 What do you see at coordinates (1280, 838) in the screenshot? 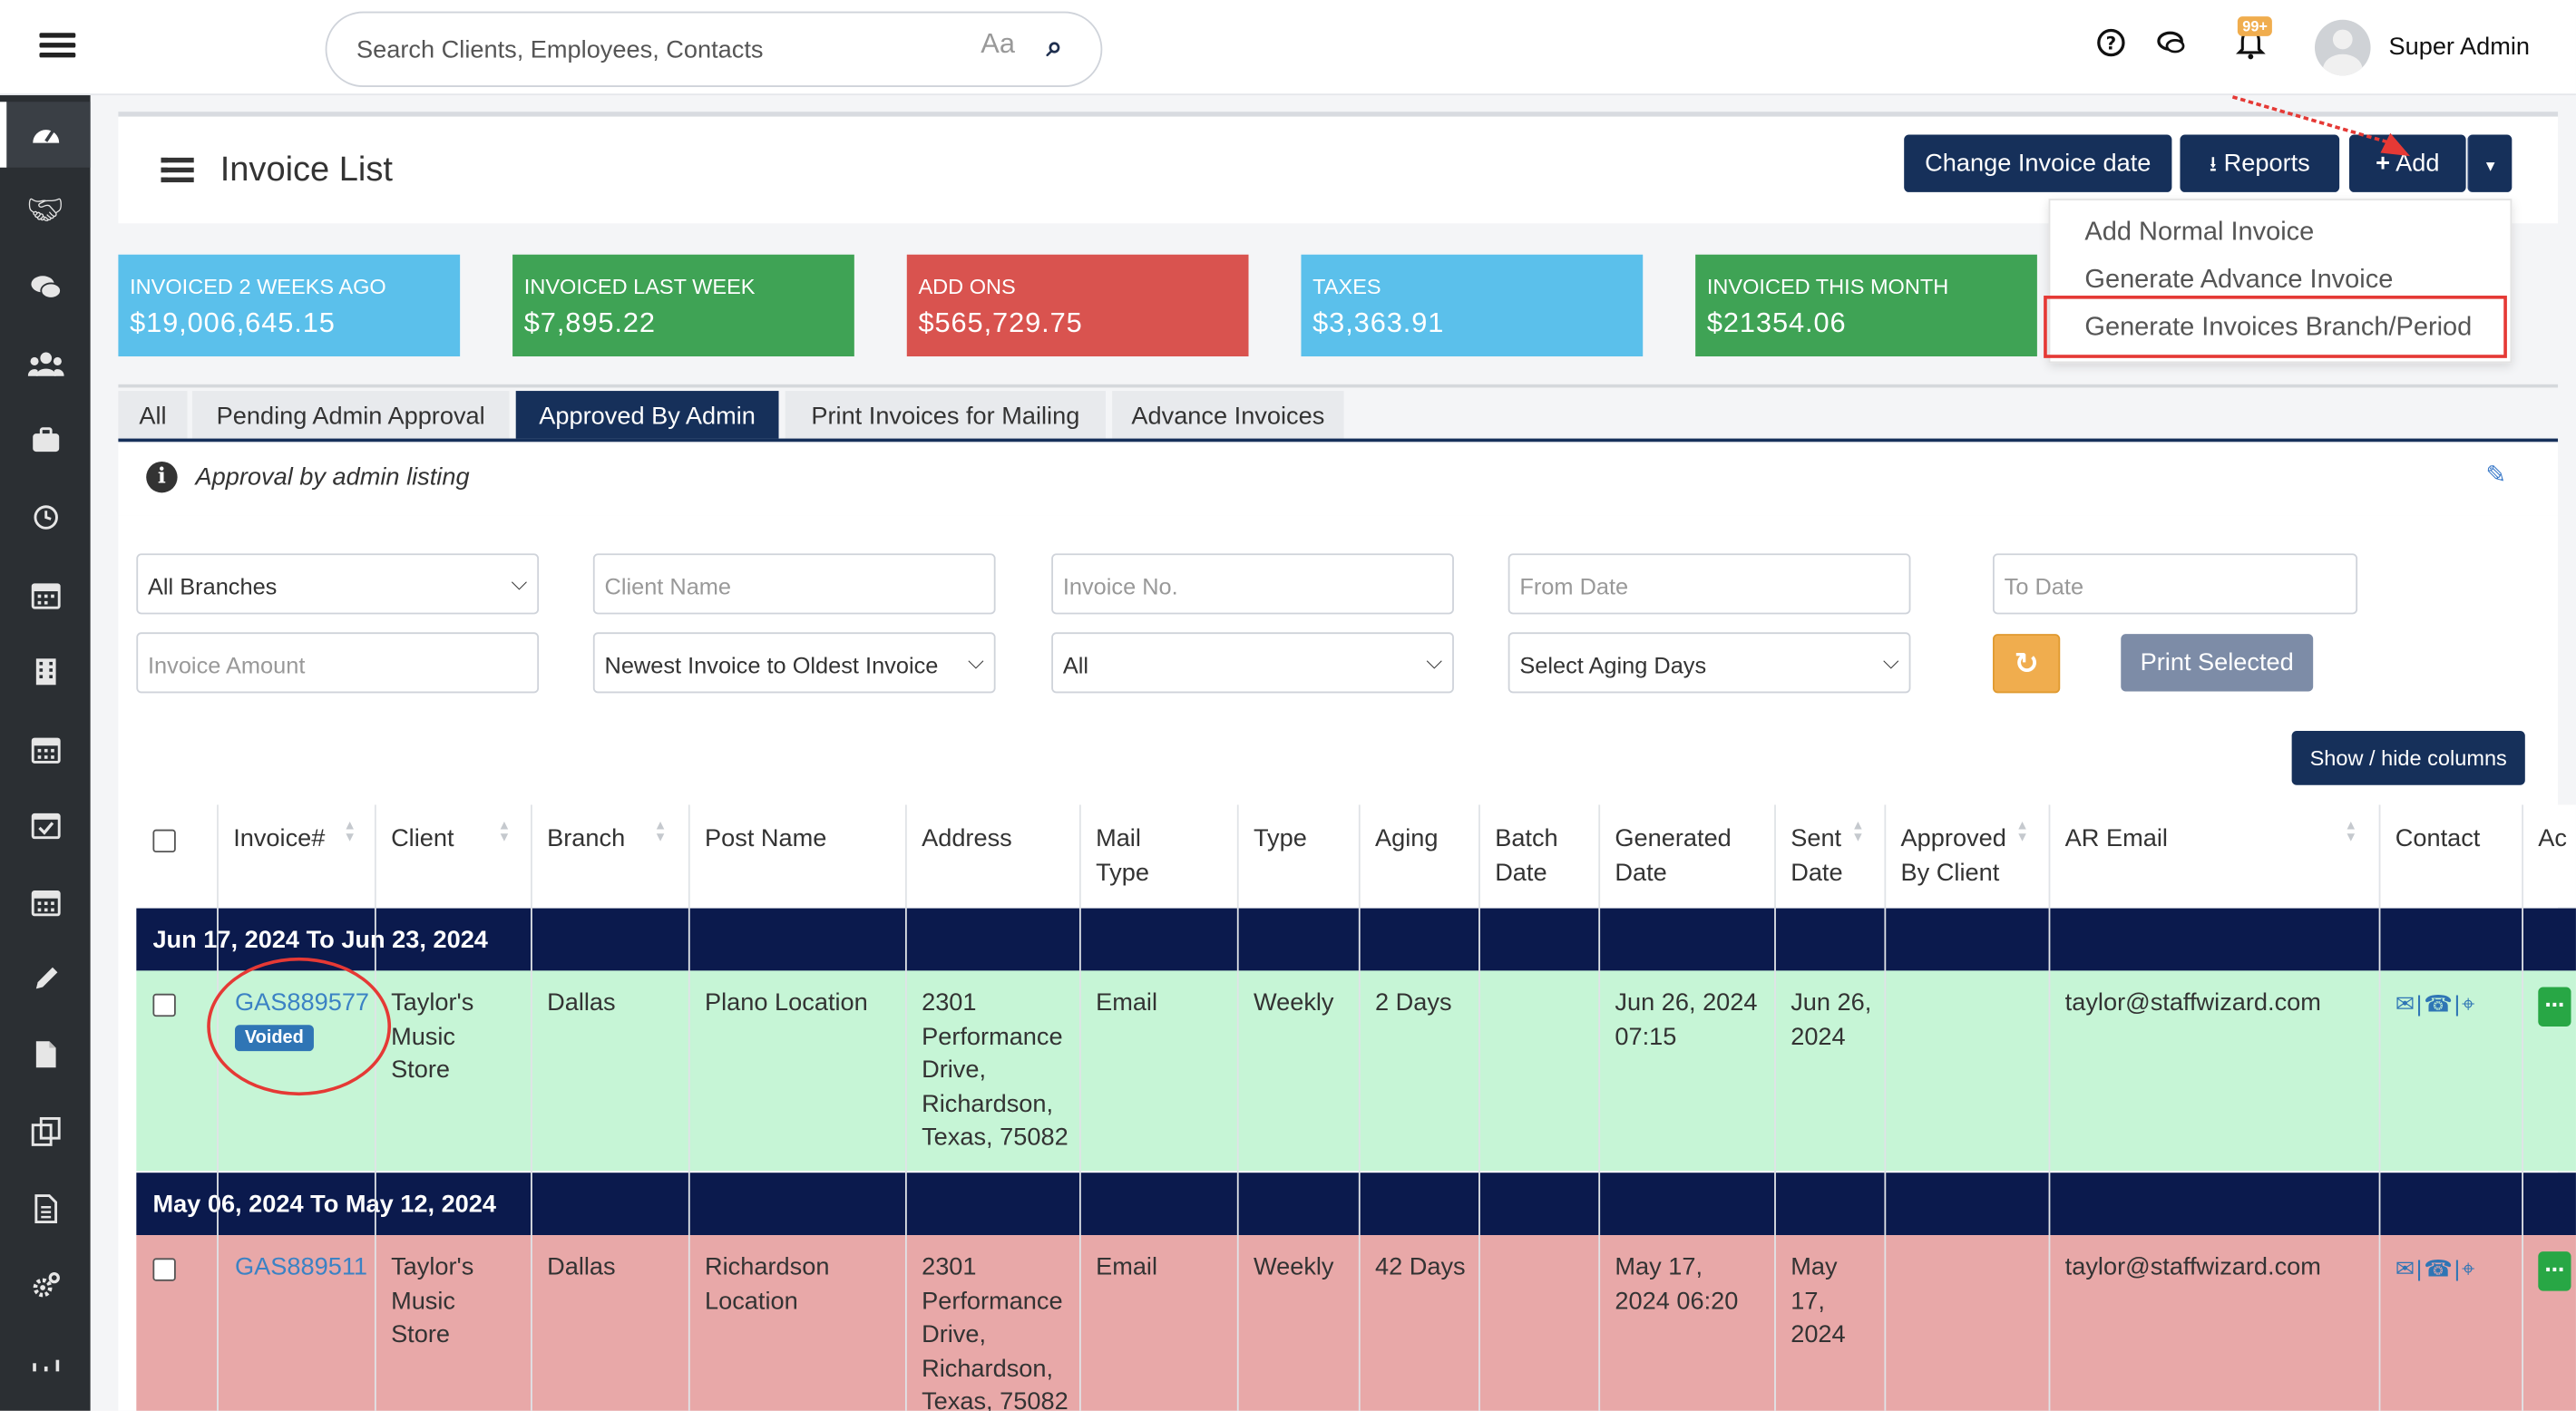
I see `col-type: Type` at bounding box center [1280, 838].